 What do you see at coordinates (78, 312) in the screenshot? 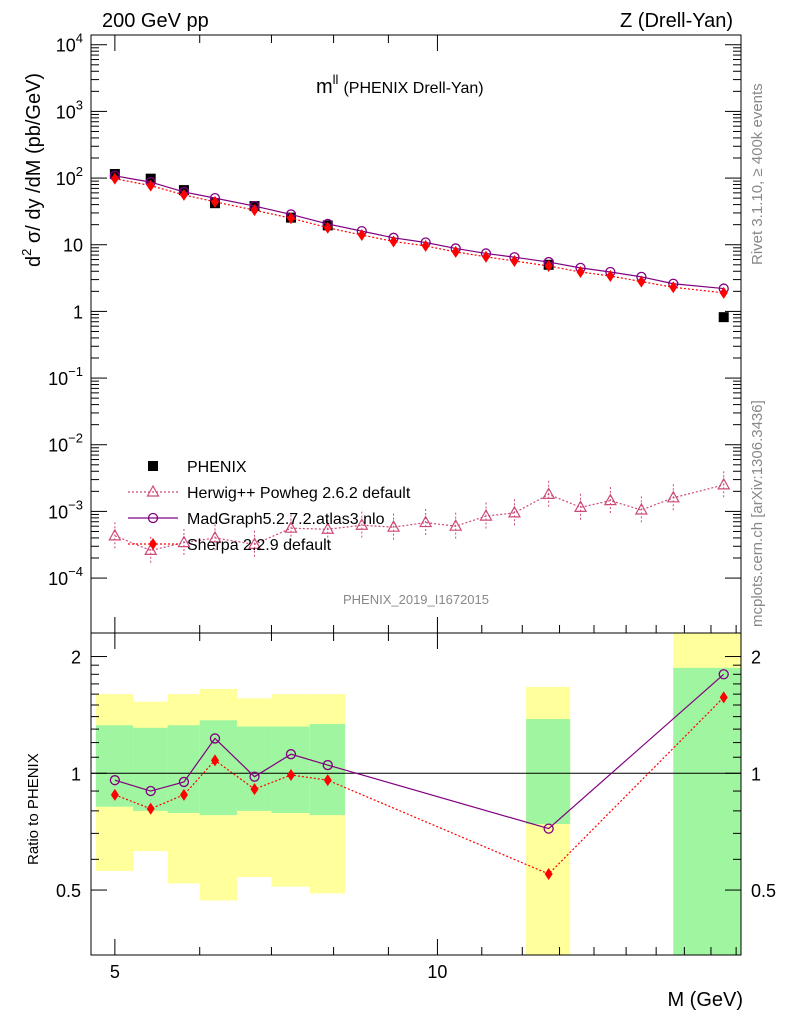
I see `main-ytick-label-4: 1` at bounding box center [78, 312].